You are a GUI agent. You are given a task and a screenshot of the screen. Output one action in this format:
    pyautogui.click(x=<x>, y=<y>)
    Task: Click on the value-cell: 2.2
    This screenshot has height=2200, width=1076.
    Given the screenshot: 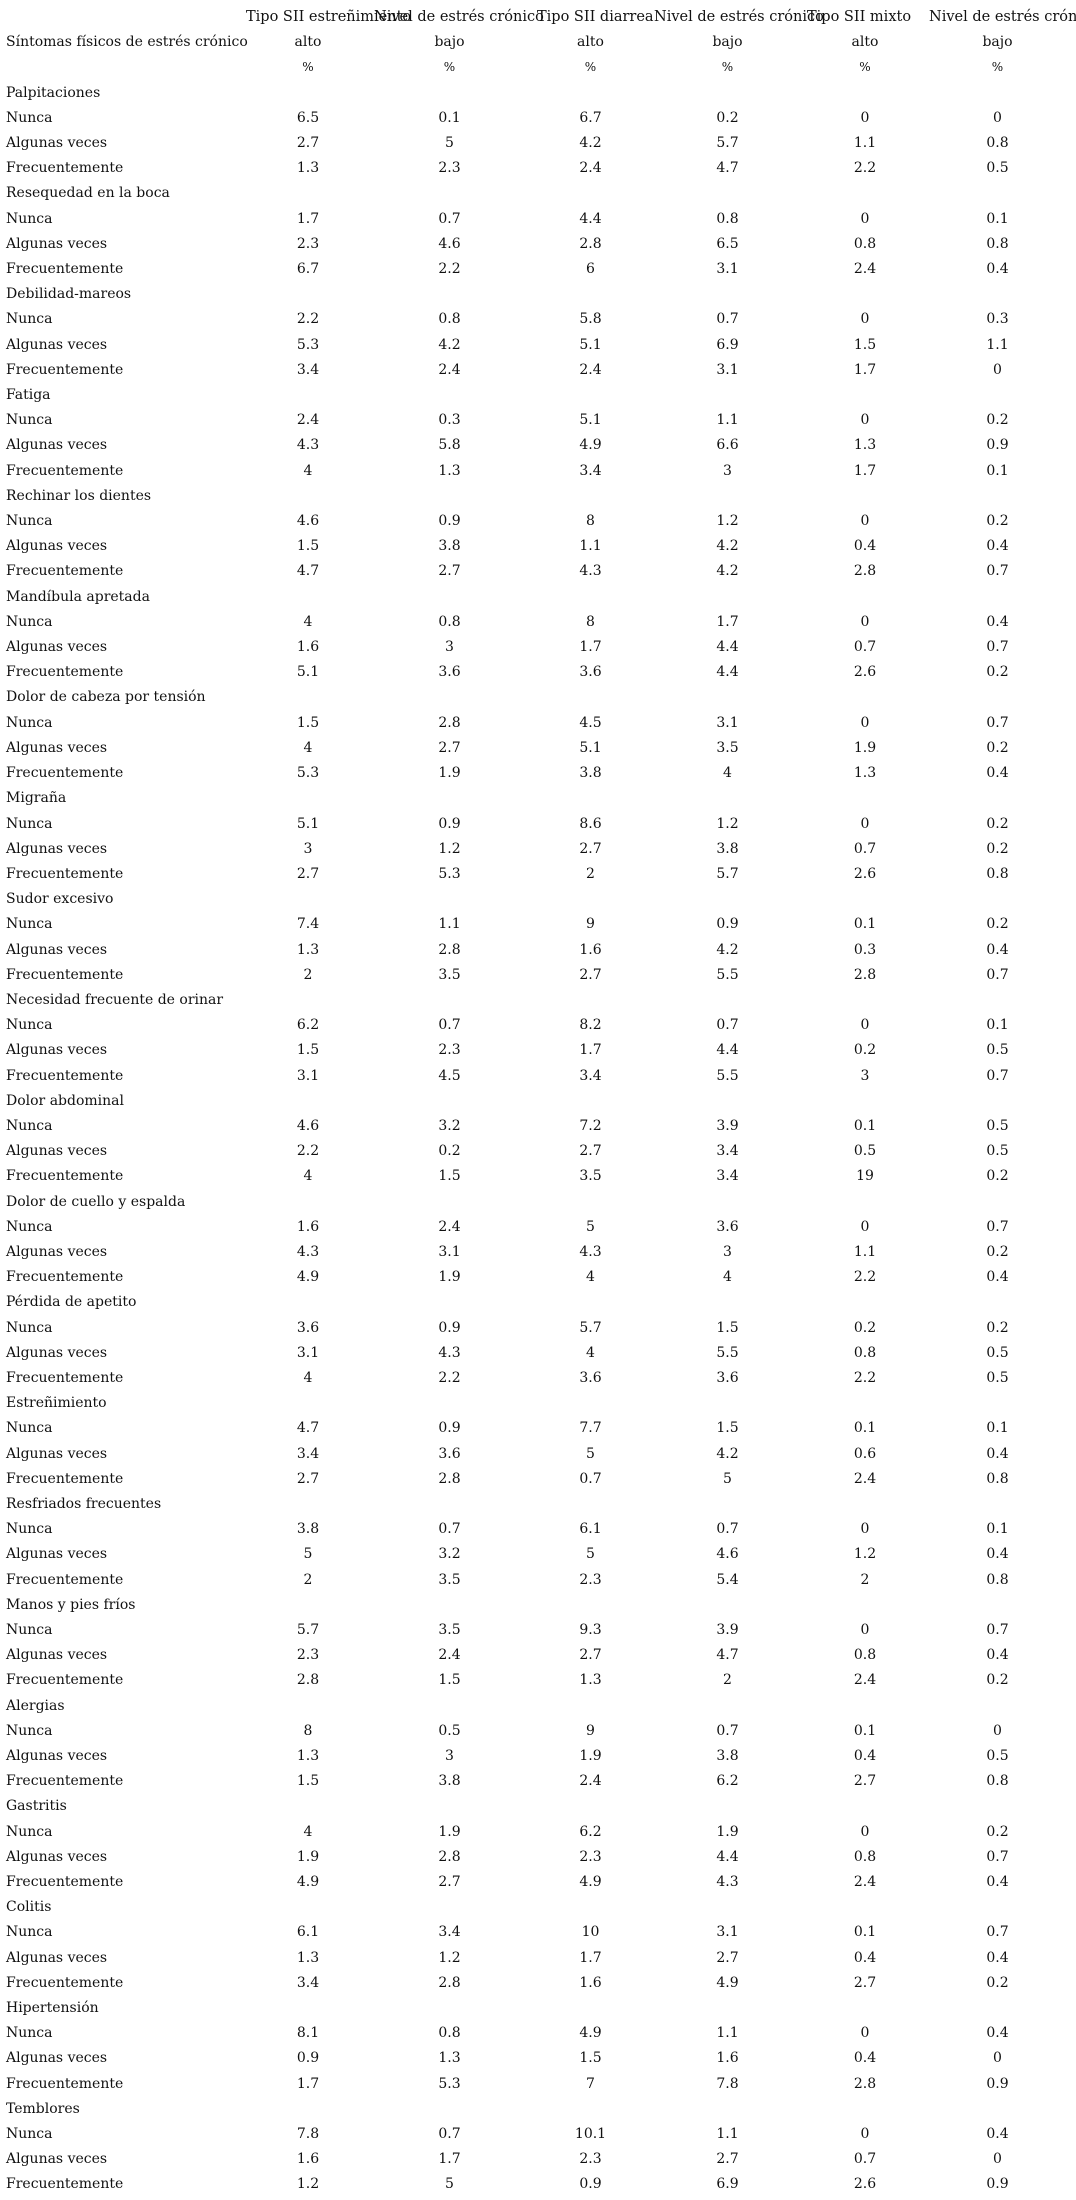 What is the action you would take?
    pyautogui.click(x=449, y=1377)
    